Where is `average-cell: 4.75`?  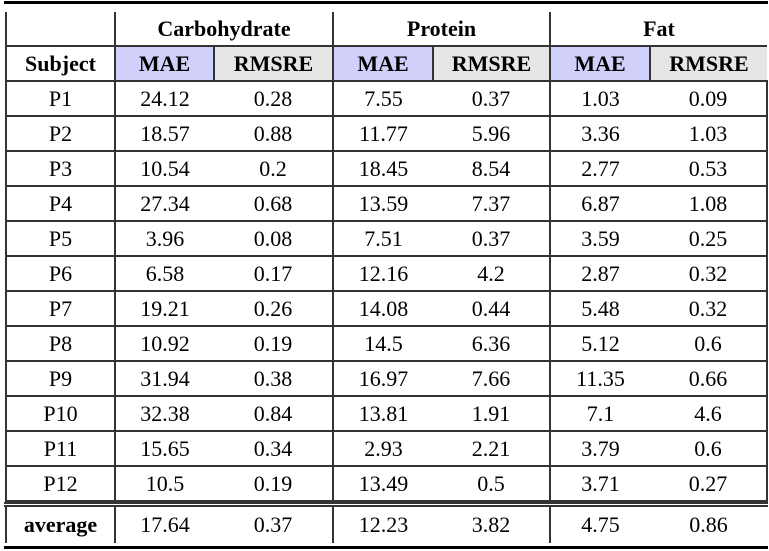 average-cell: 4.75 is located at coordinates (599, 525).